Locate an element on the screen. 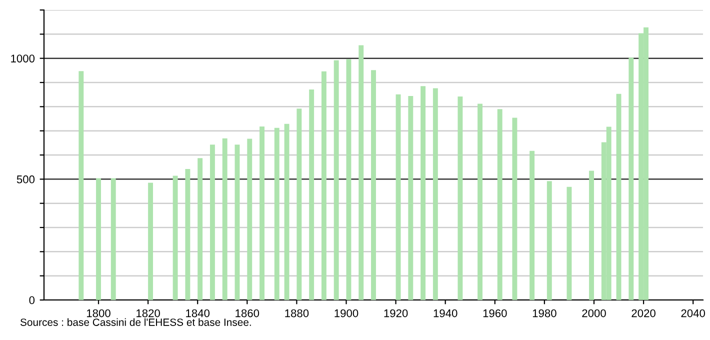  x-tick-label: 1820 is located at coordinates (148, 313).